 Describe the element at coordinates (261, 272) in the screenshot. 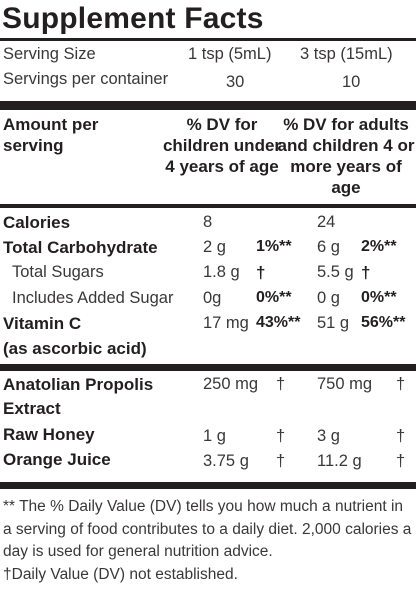

I see `sugars-child-dv: †` at that location.